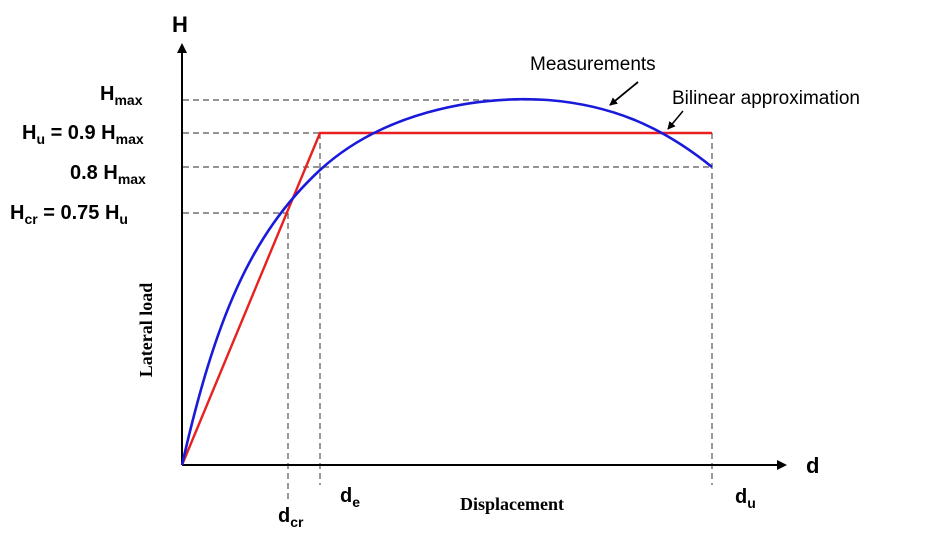 Image resolution: width=925 pixels, height=536 pixels. What do you see at coordinates (675, 120) in the screenshot?
I see `bilinear-pointer` at bounding box center [675, 120].